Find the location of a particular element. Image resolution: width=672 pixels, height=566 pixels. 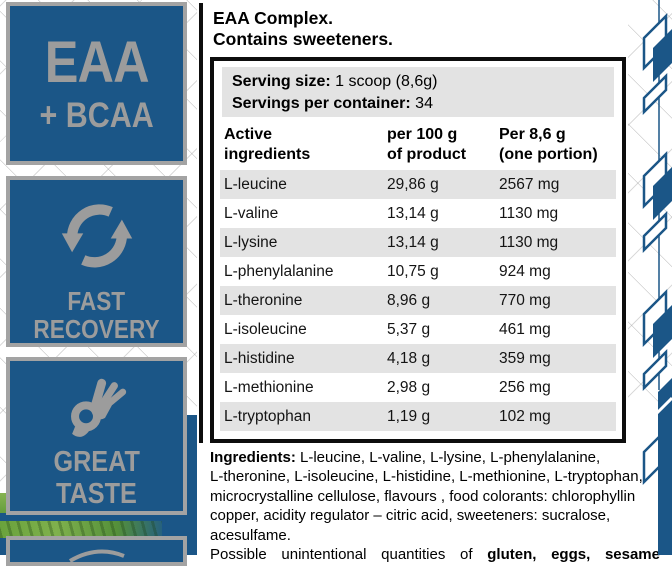

product-title-block: EAA Complex. Contains sweeteners. is located at coordinates (303, 29).